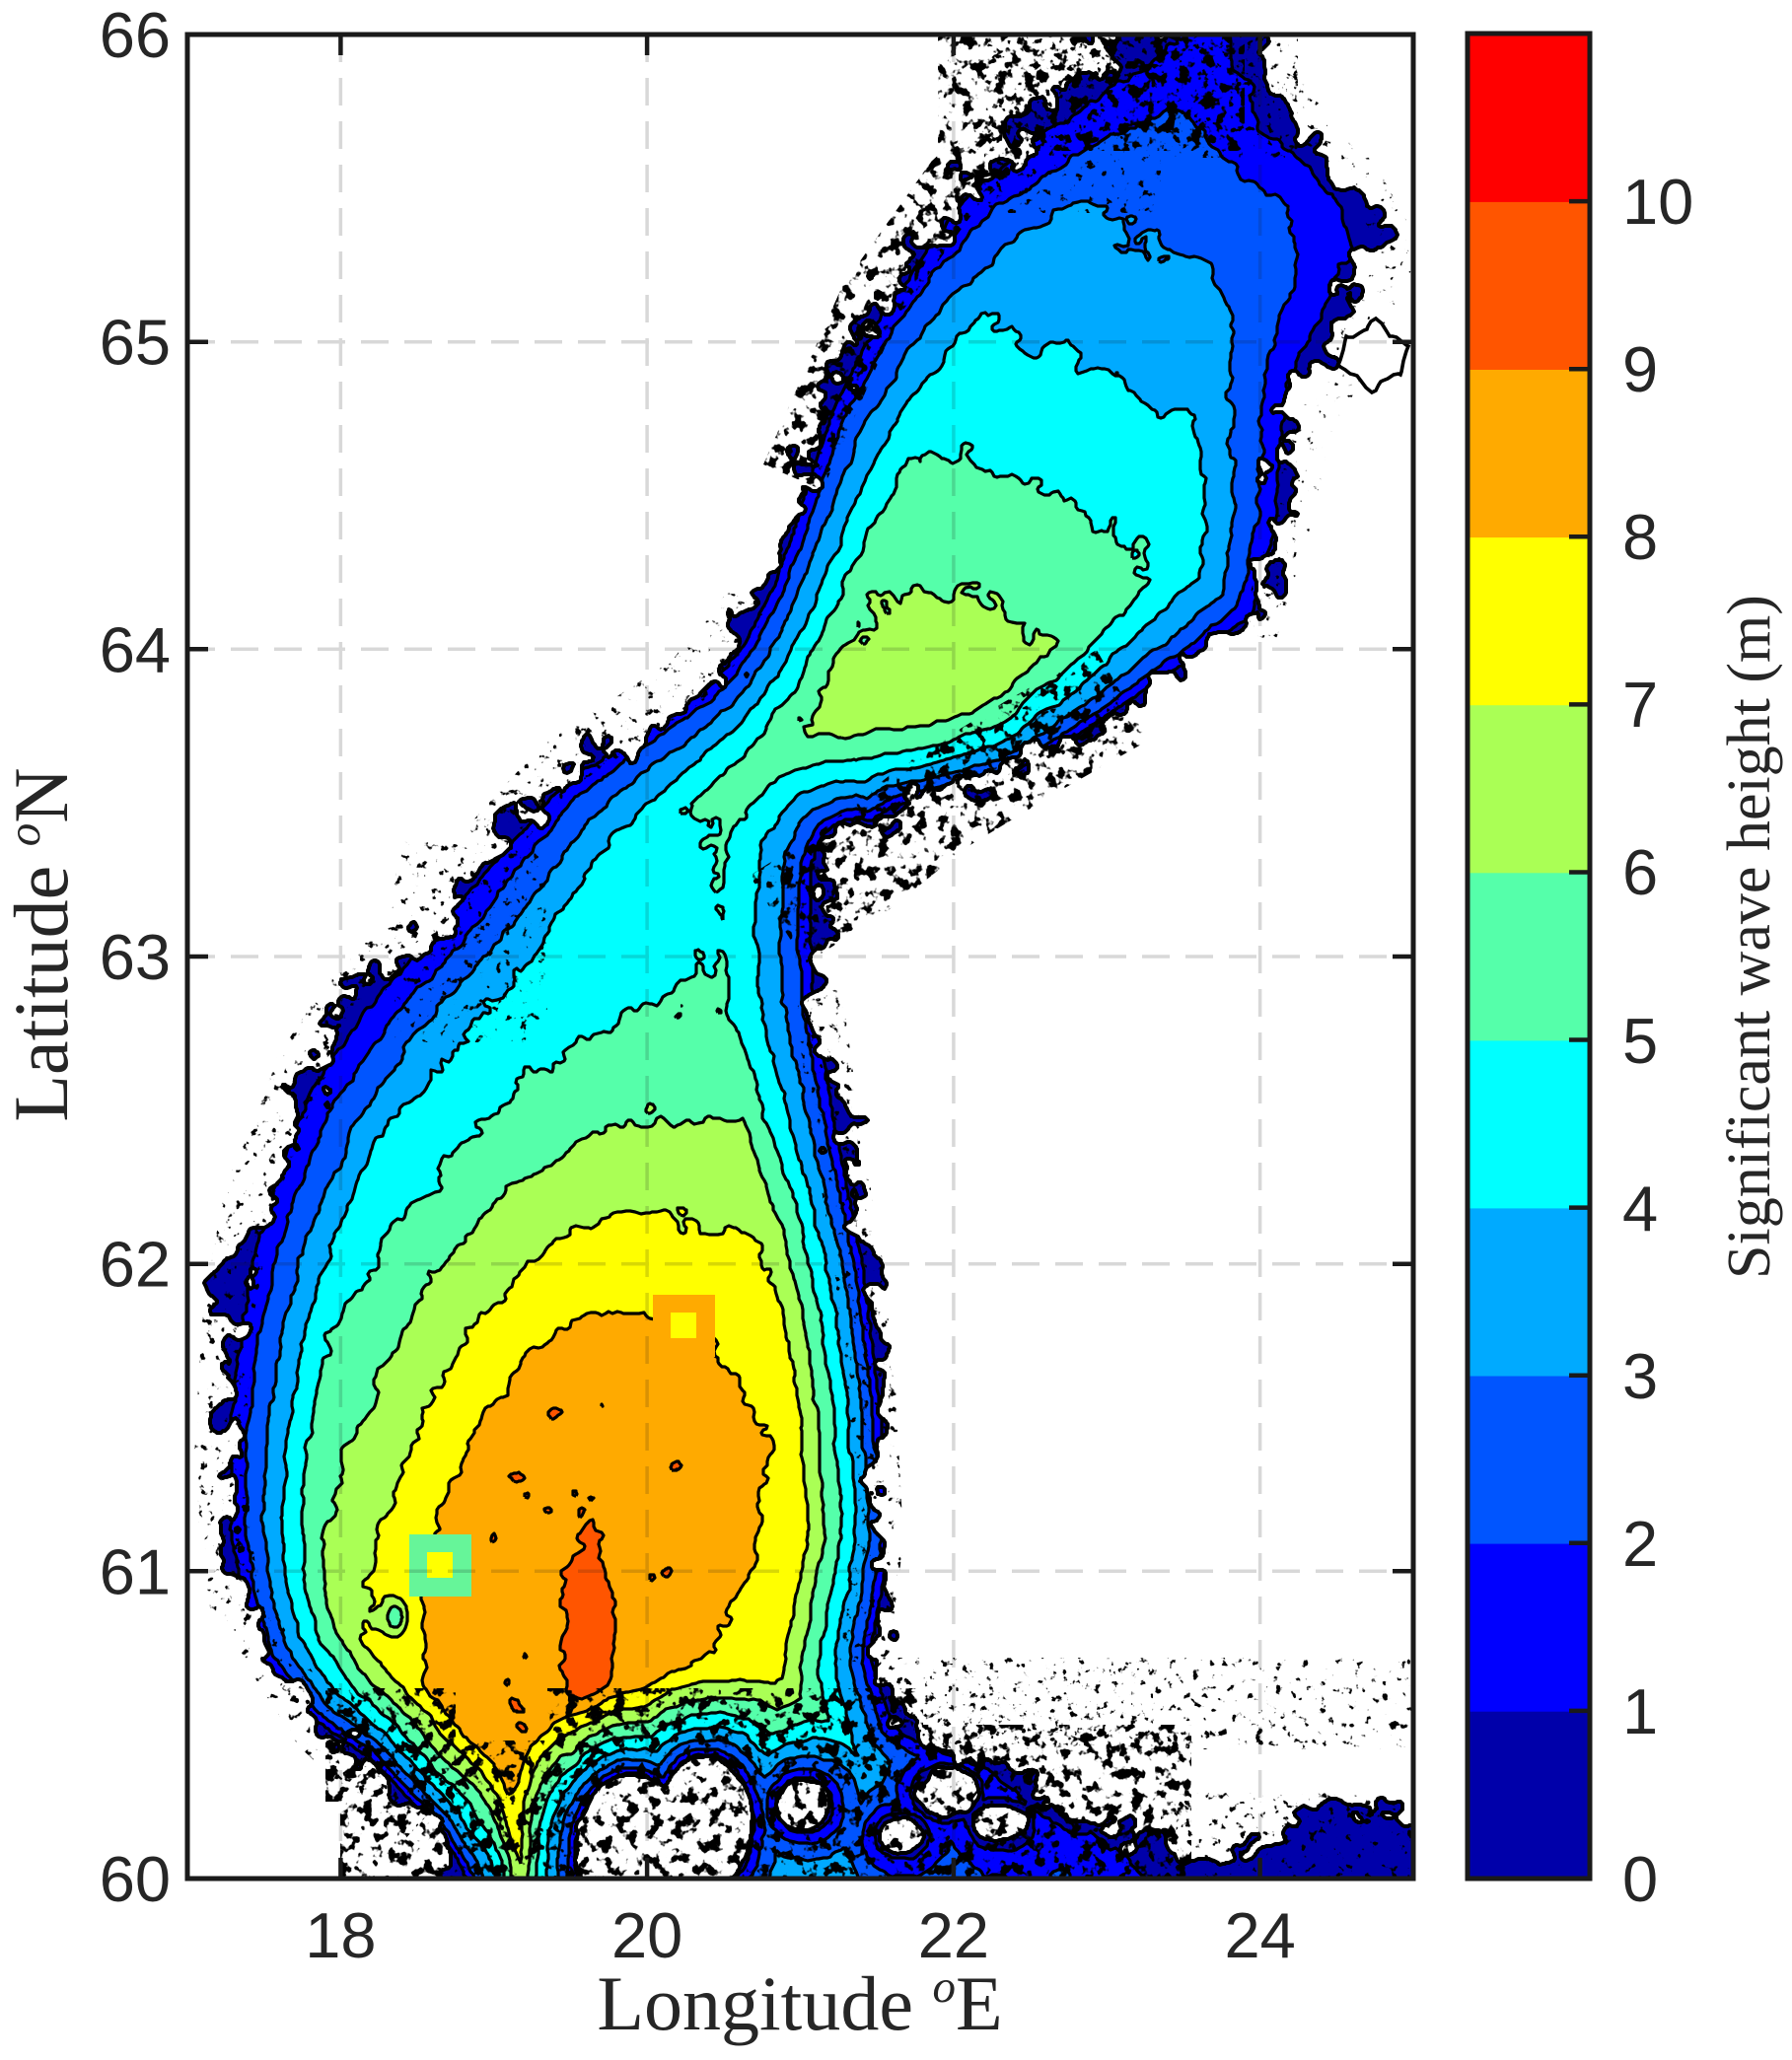 The height and width of the screenshot is (2060, 1792). What do you see at coordinates (1749, 937) in the screenshot?
I see `svg-text: Significant wave height (m)` at bounding box center [1749, 937].